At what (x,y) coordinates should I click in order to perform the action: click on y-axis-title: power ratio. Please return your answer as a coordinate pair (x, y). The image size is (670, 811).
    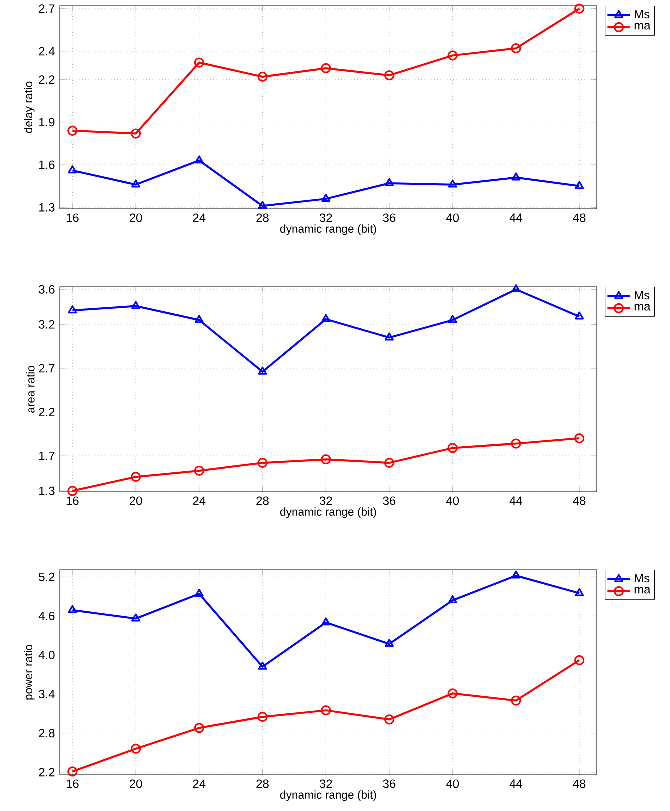
    Looking at the image, I should click on (29, 672).